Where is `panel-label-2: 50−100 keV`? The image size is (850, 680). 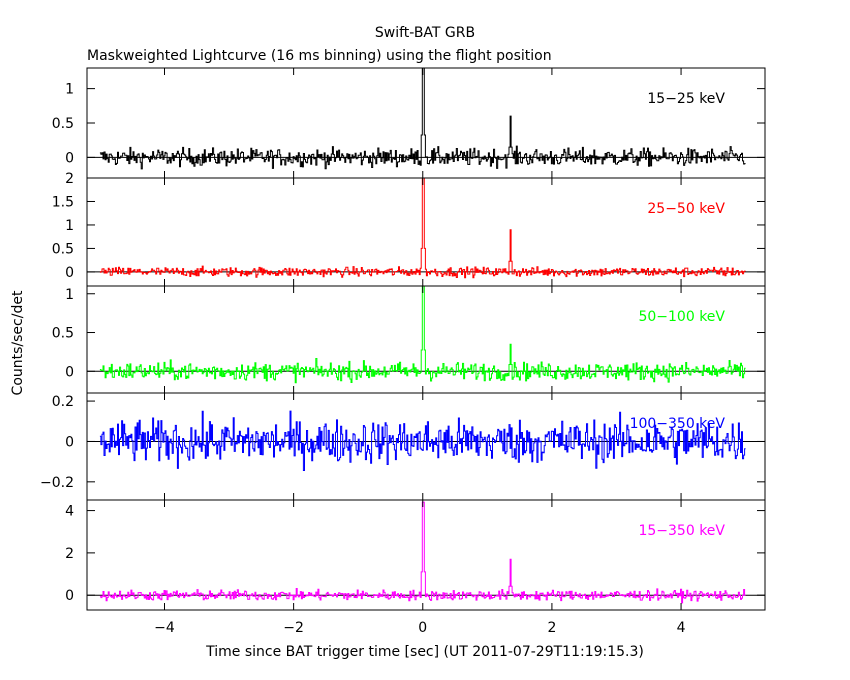 panel-label-2: 50−100 keV is located at coordinates (681, 317).